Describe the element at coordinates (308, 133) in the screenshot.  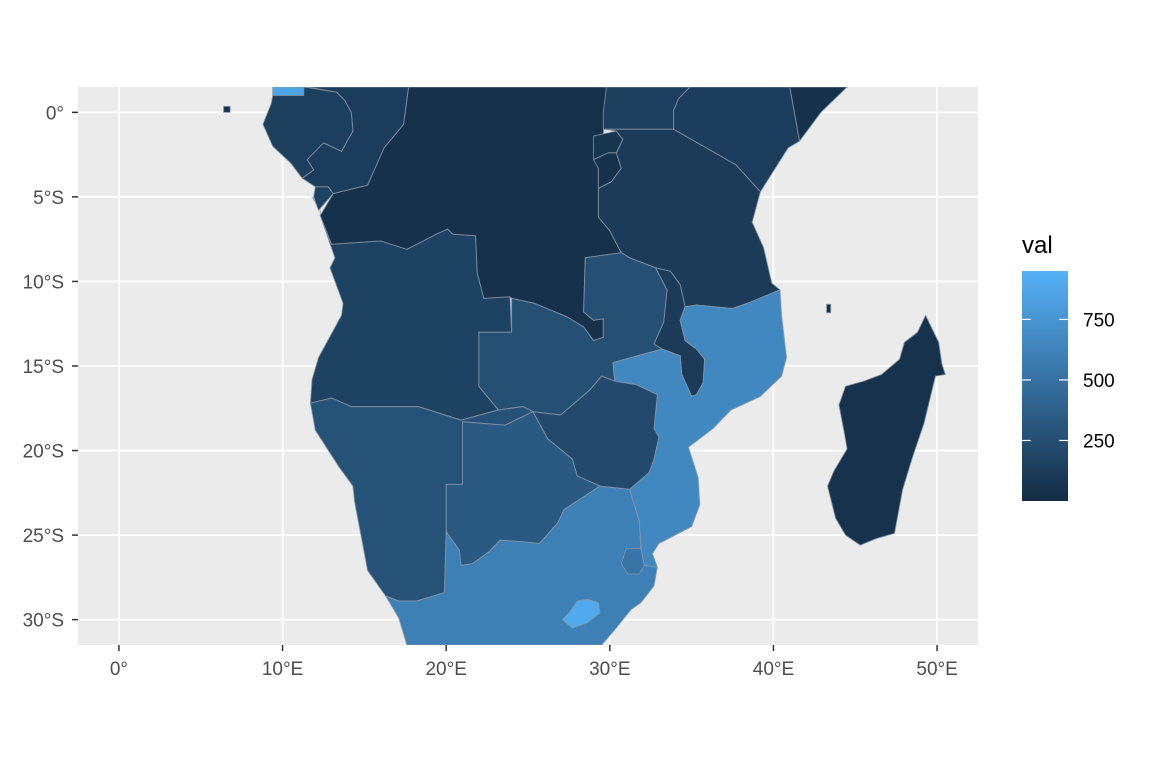
I see `region-gabon` at that location.